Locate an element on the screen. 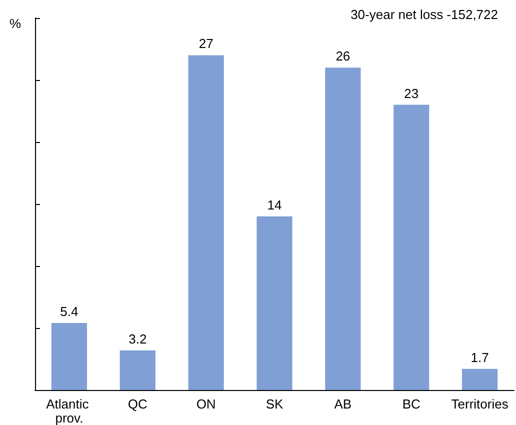 This screenshot has width=516, height=425. x-tick-label: QC is located at coordinates (138, 404).